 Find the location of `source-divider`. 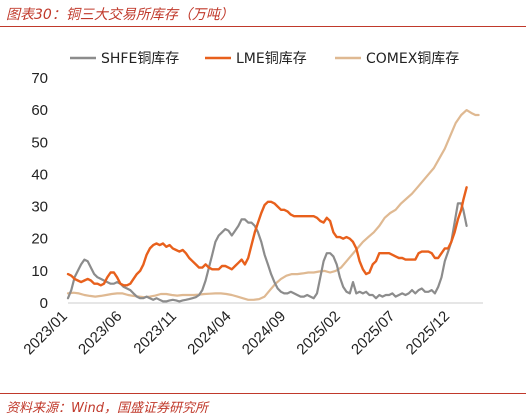

source-divider is located at coordinates (263, 393).